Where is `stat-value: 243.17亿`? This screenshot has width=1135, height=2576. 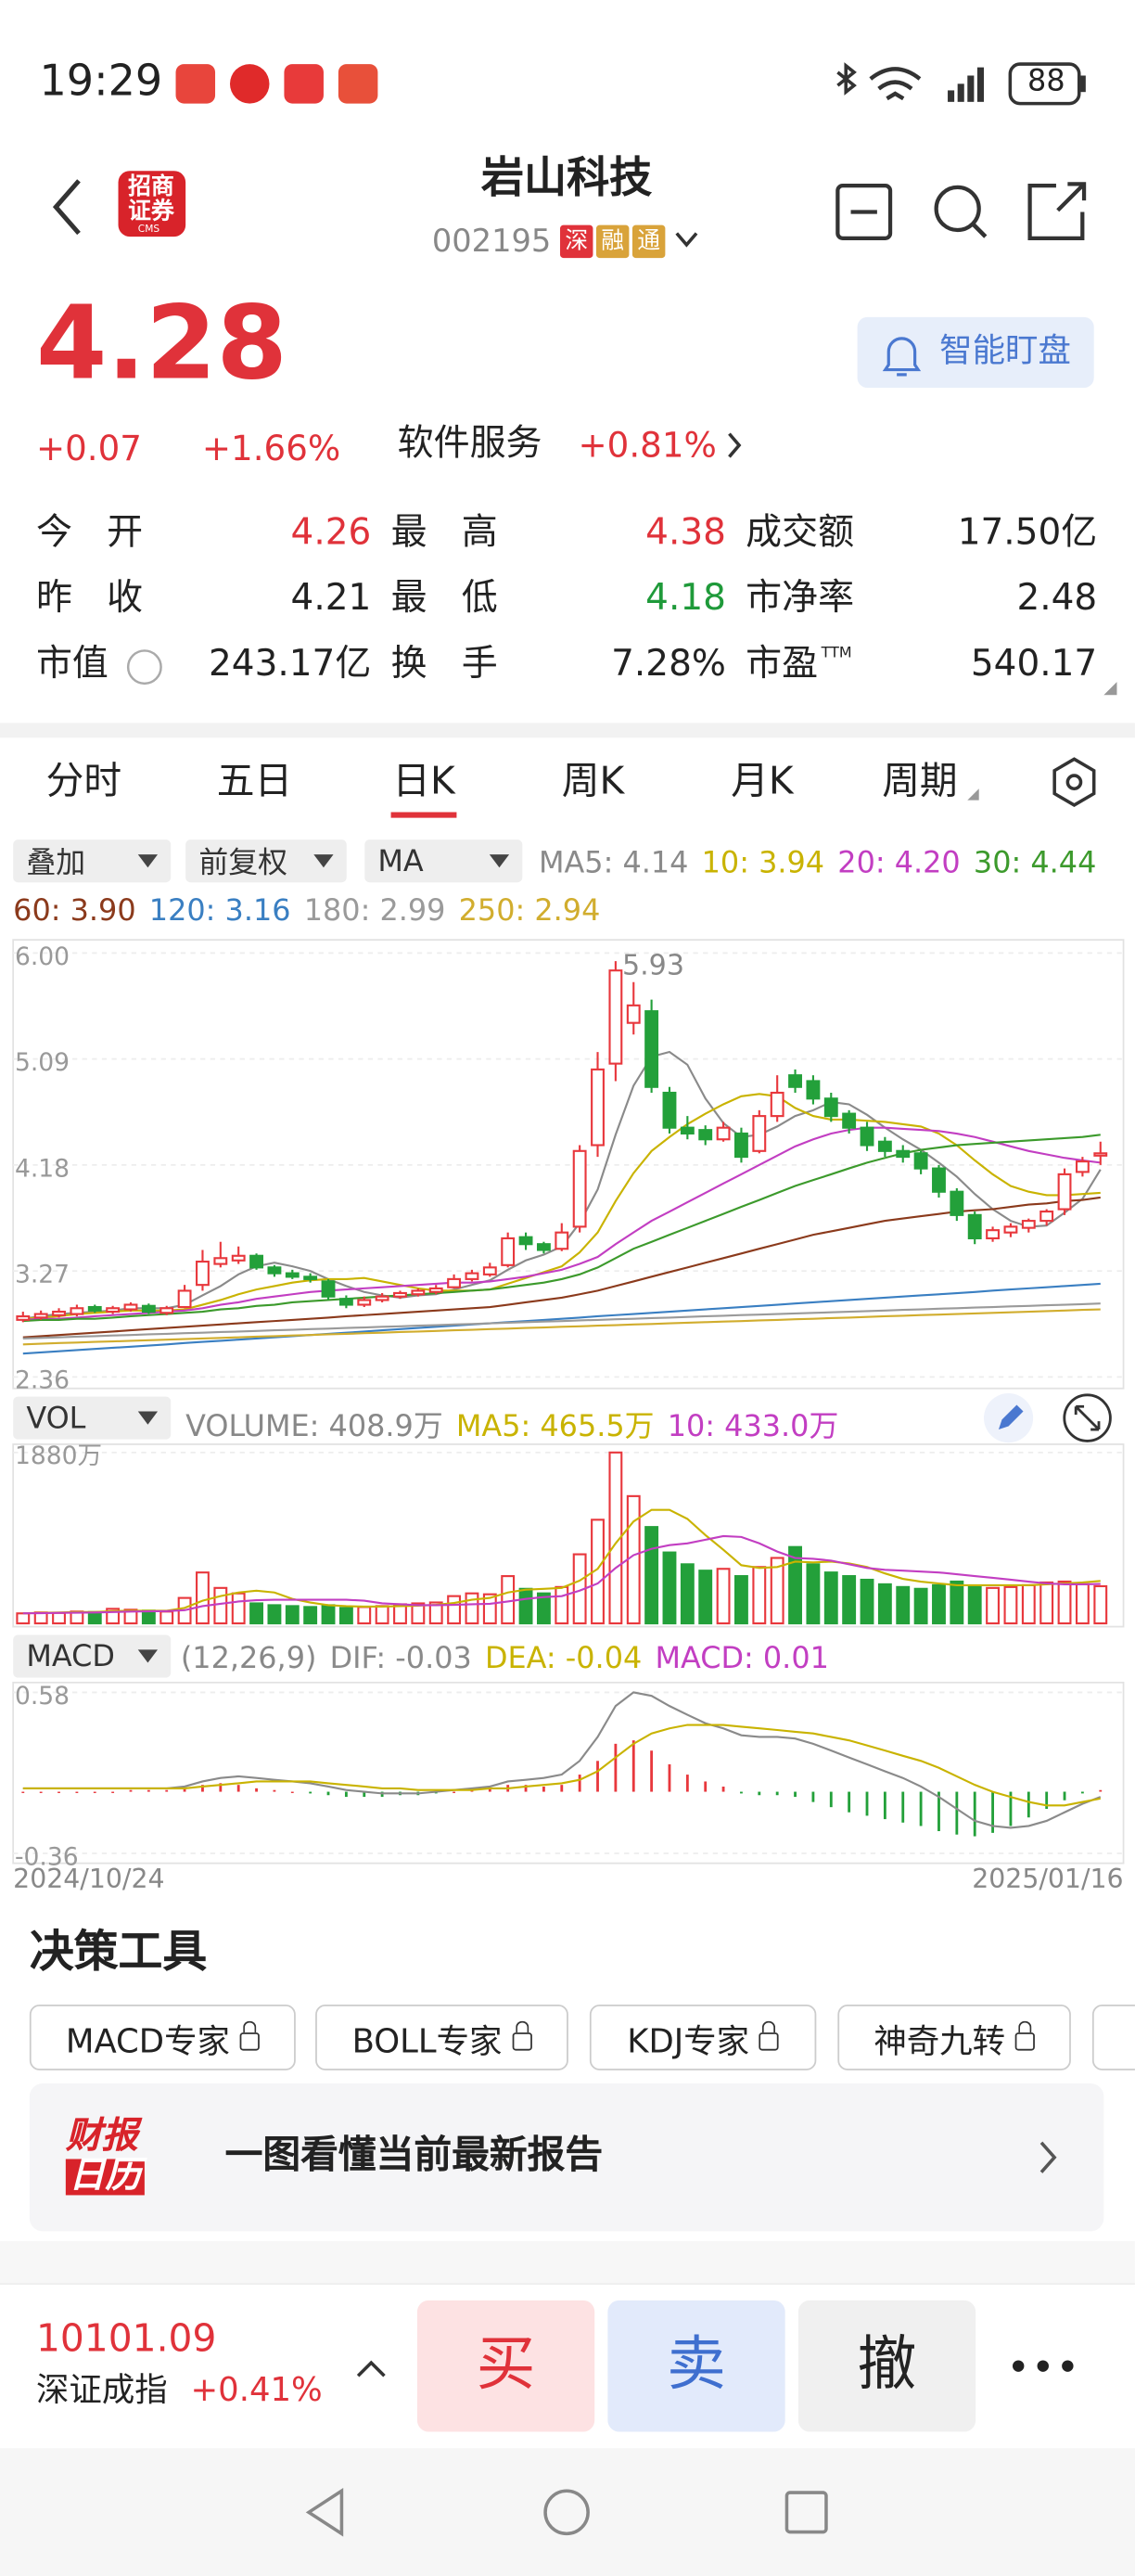
stat-value: 243.17亿 is located at coordinates (290, 665).